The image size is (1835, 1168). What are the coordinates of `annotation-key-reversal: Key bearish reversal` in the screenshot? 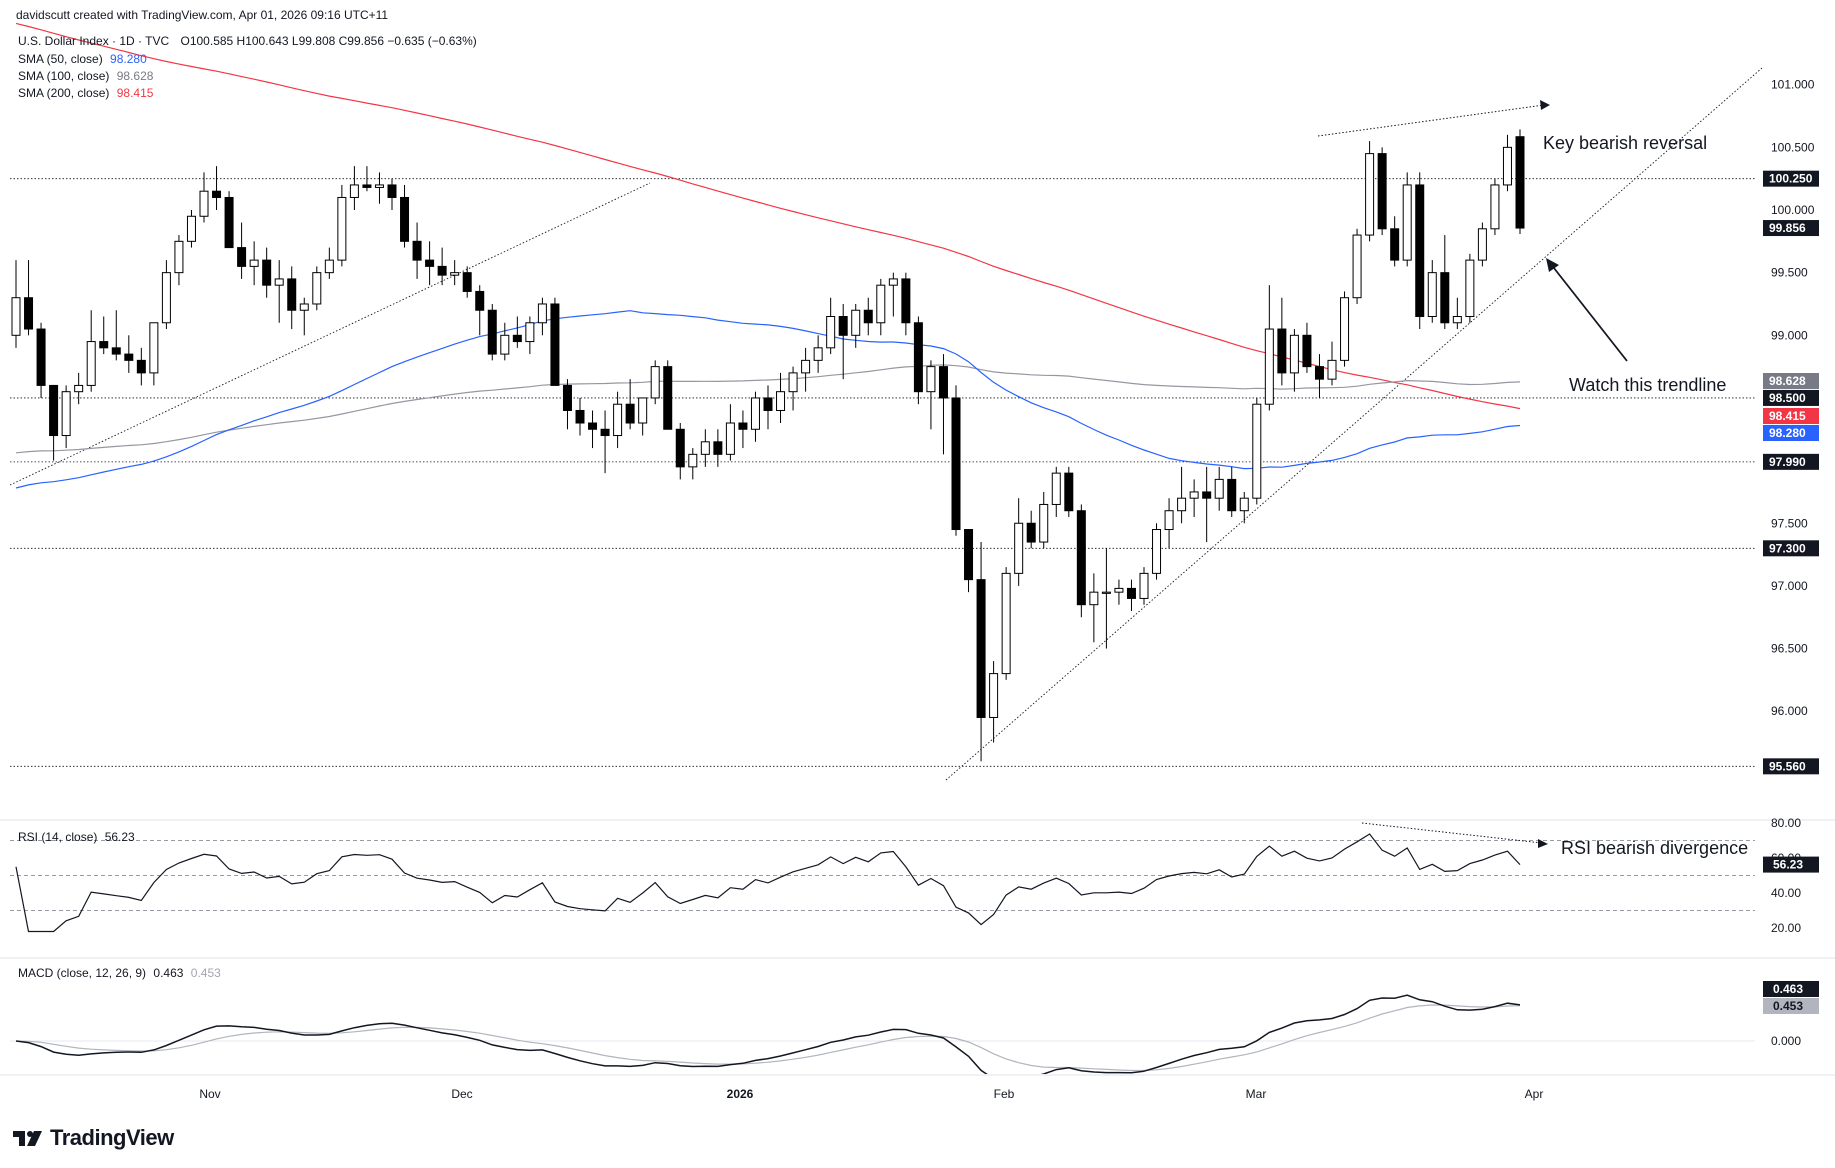 It's located at (1625, 143).